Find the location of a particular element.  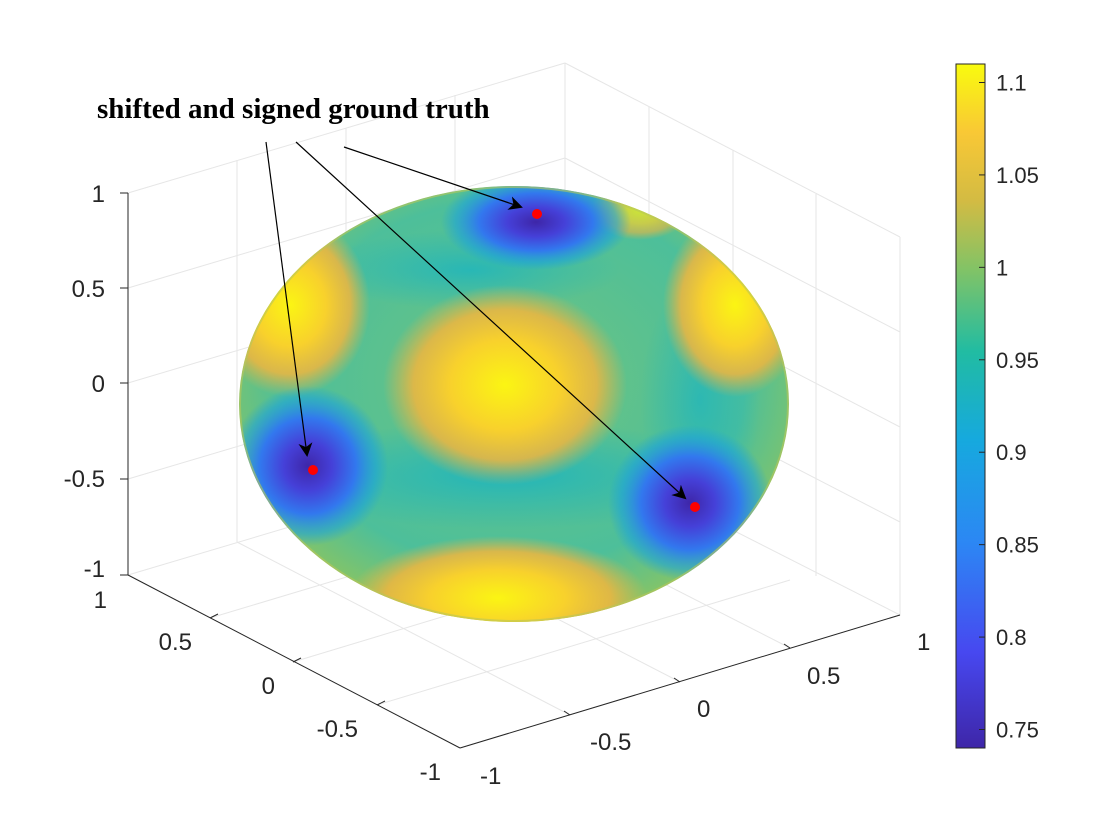

z-tick-label: 1 is located at coordinates (98, 194).